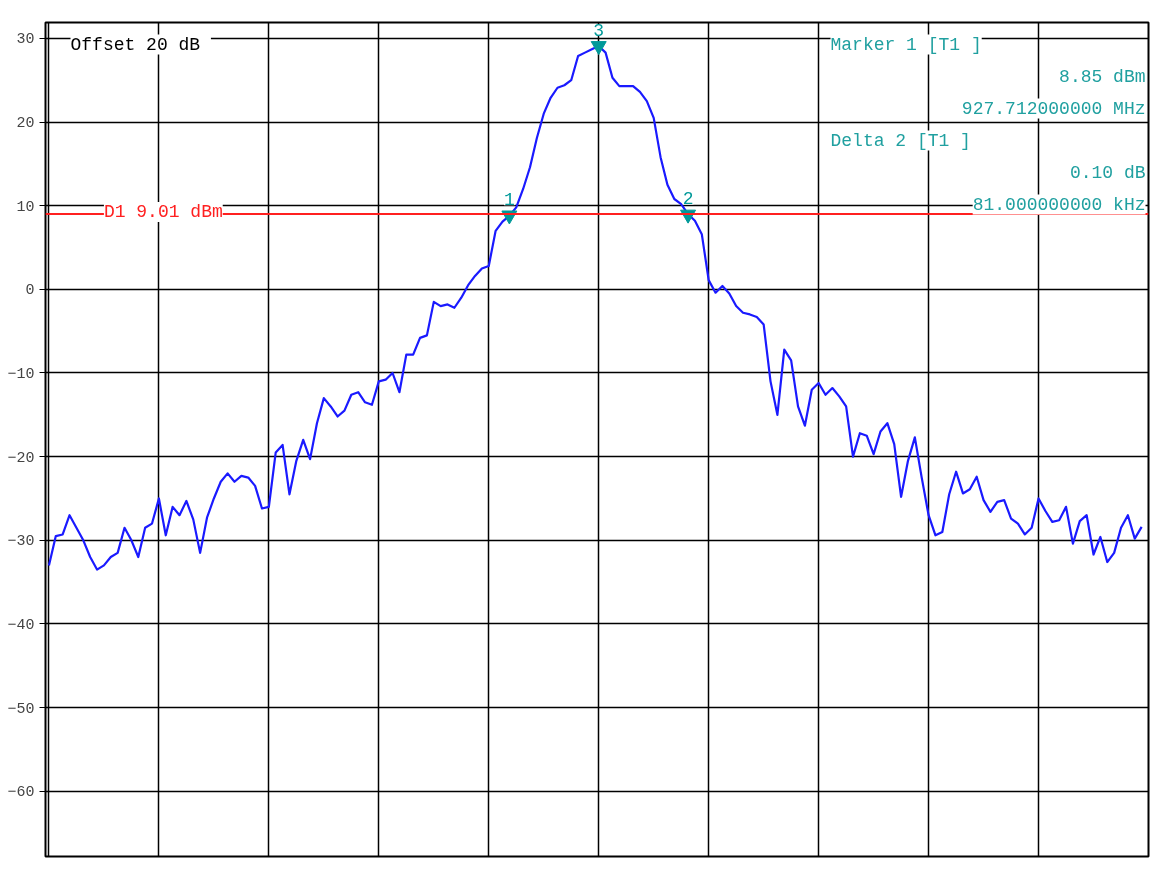 This screenshot has height=882, width=1153. I want to click on annotation: 81.000000000 kHz, so click(1059, 204).